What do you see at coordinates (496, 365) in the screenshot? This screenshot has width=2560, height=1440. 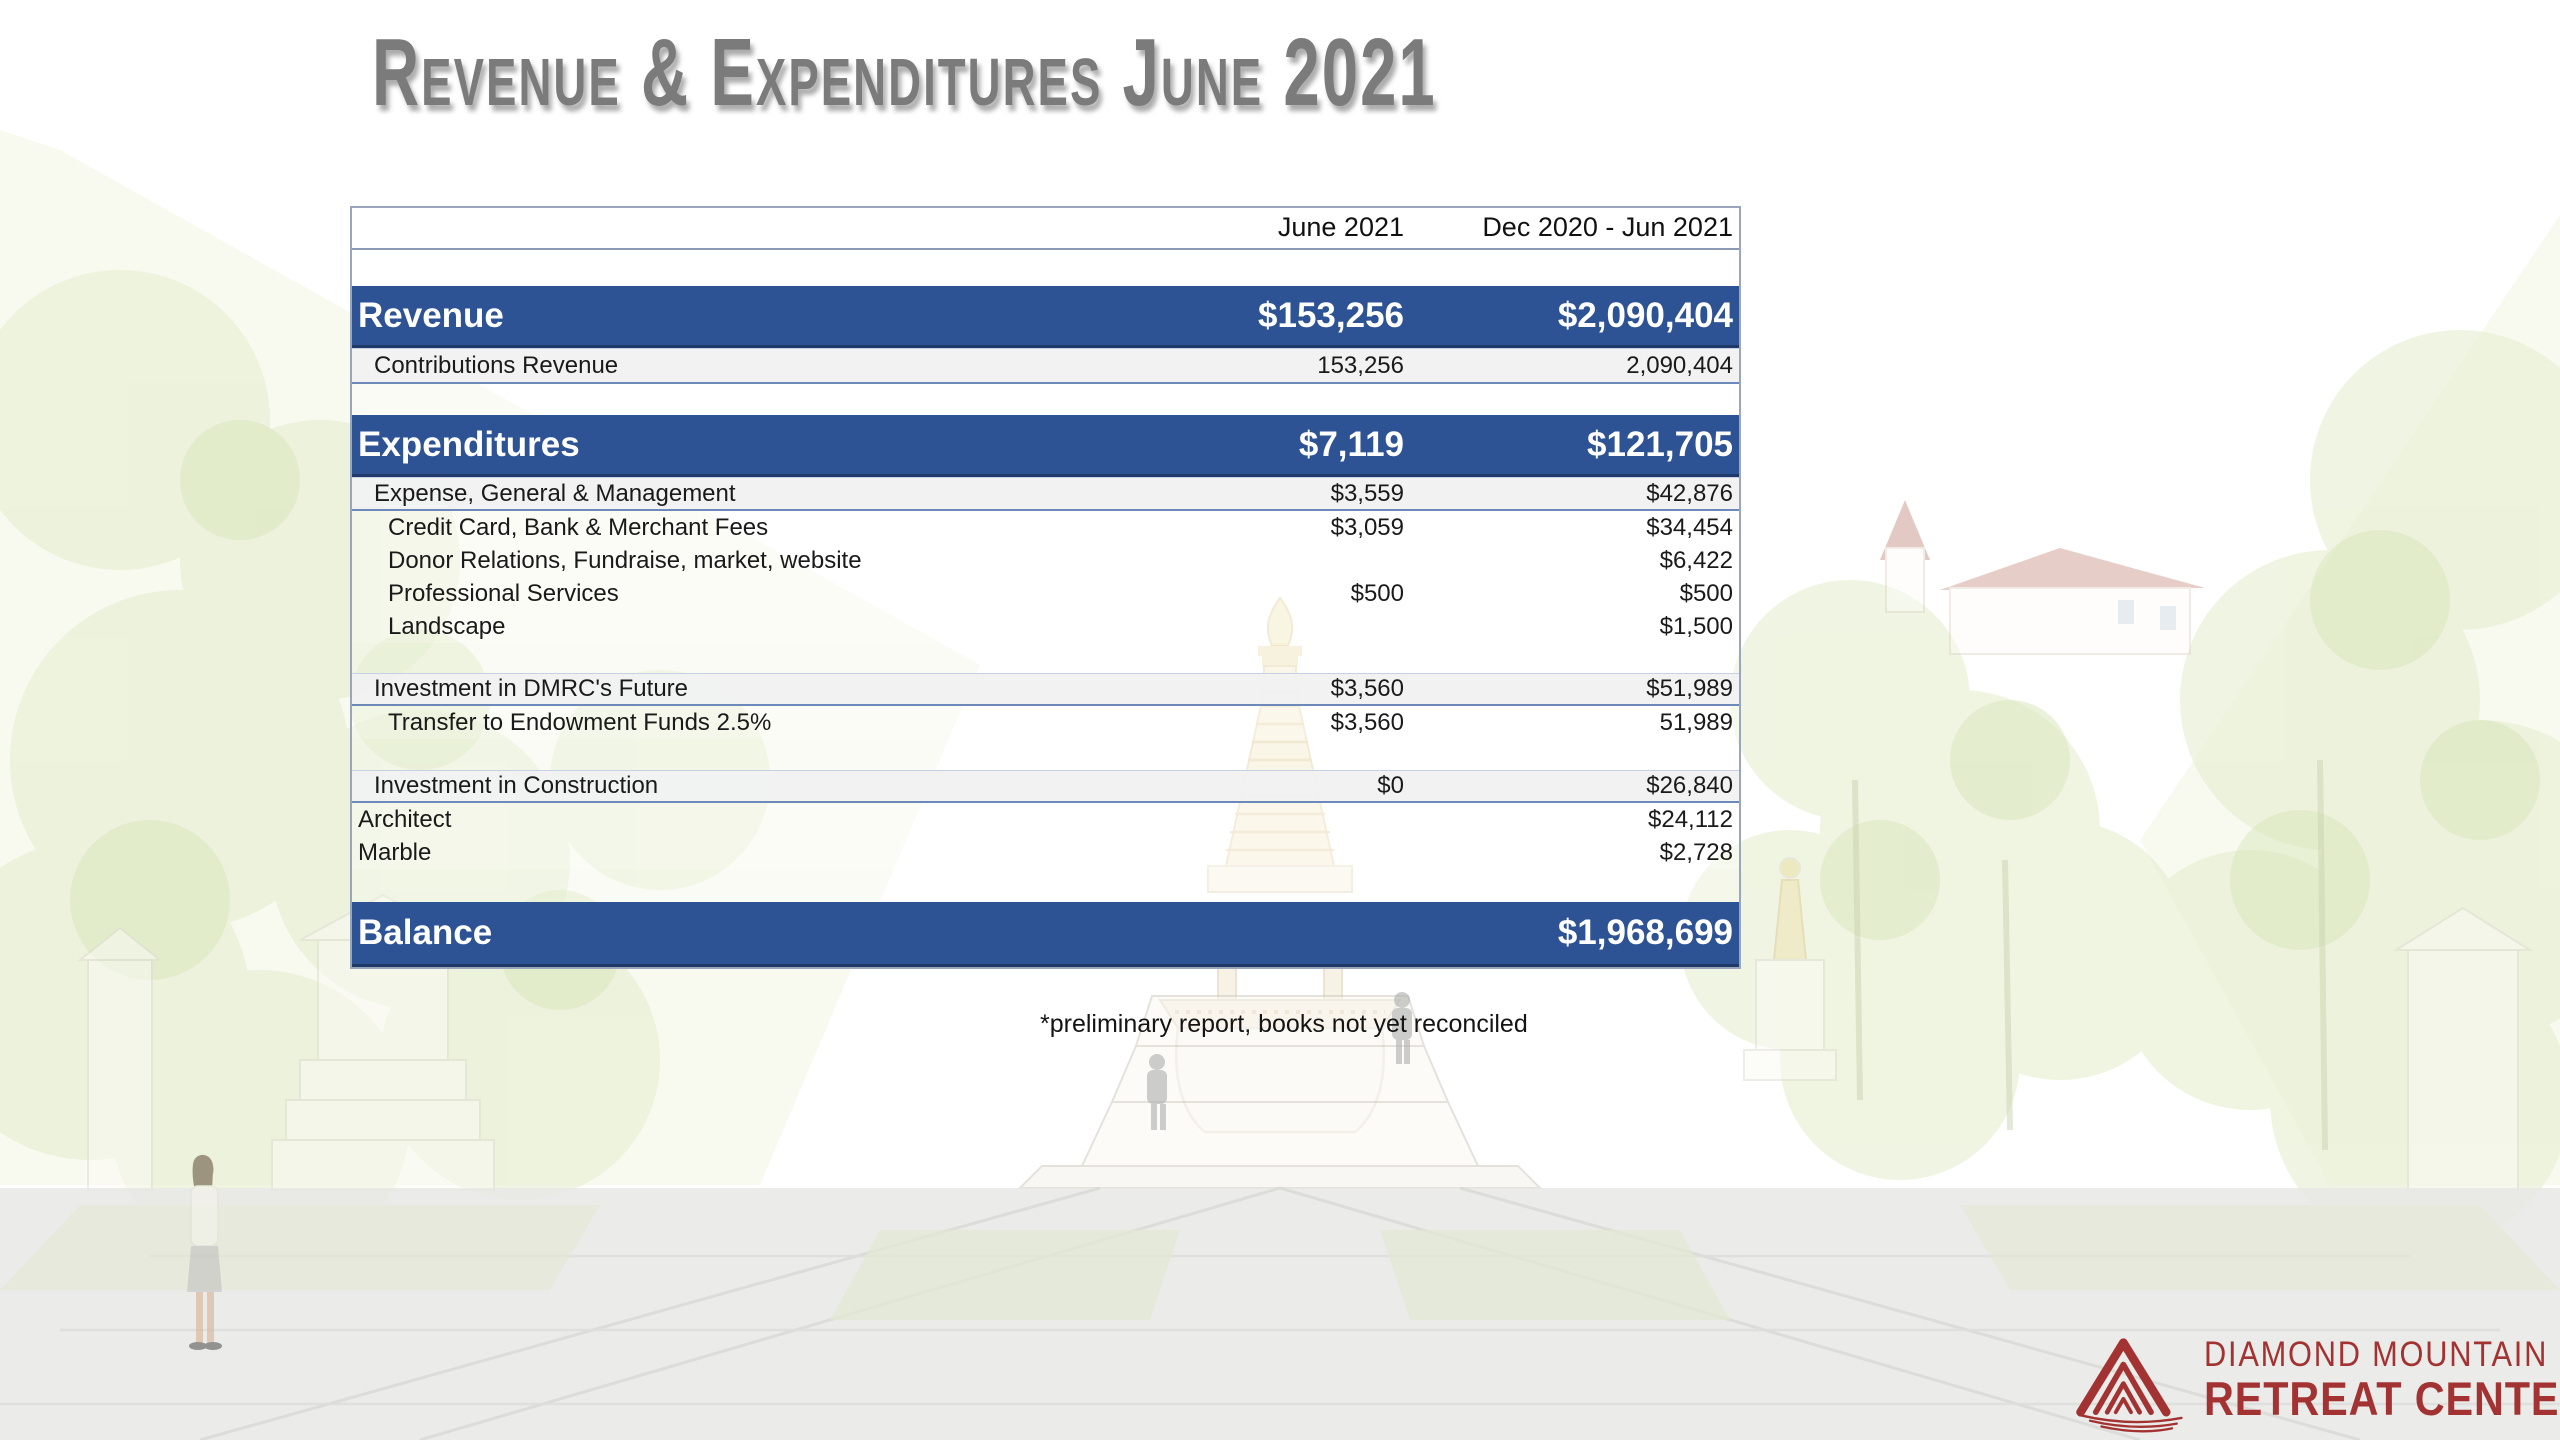 I see `row-label: Contributions Revenue` at bounding box center [496, 365].